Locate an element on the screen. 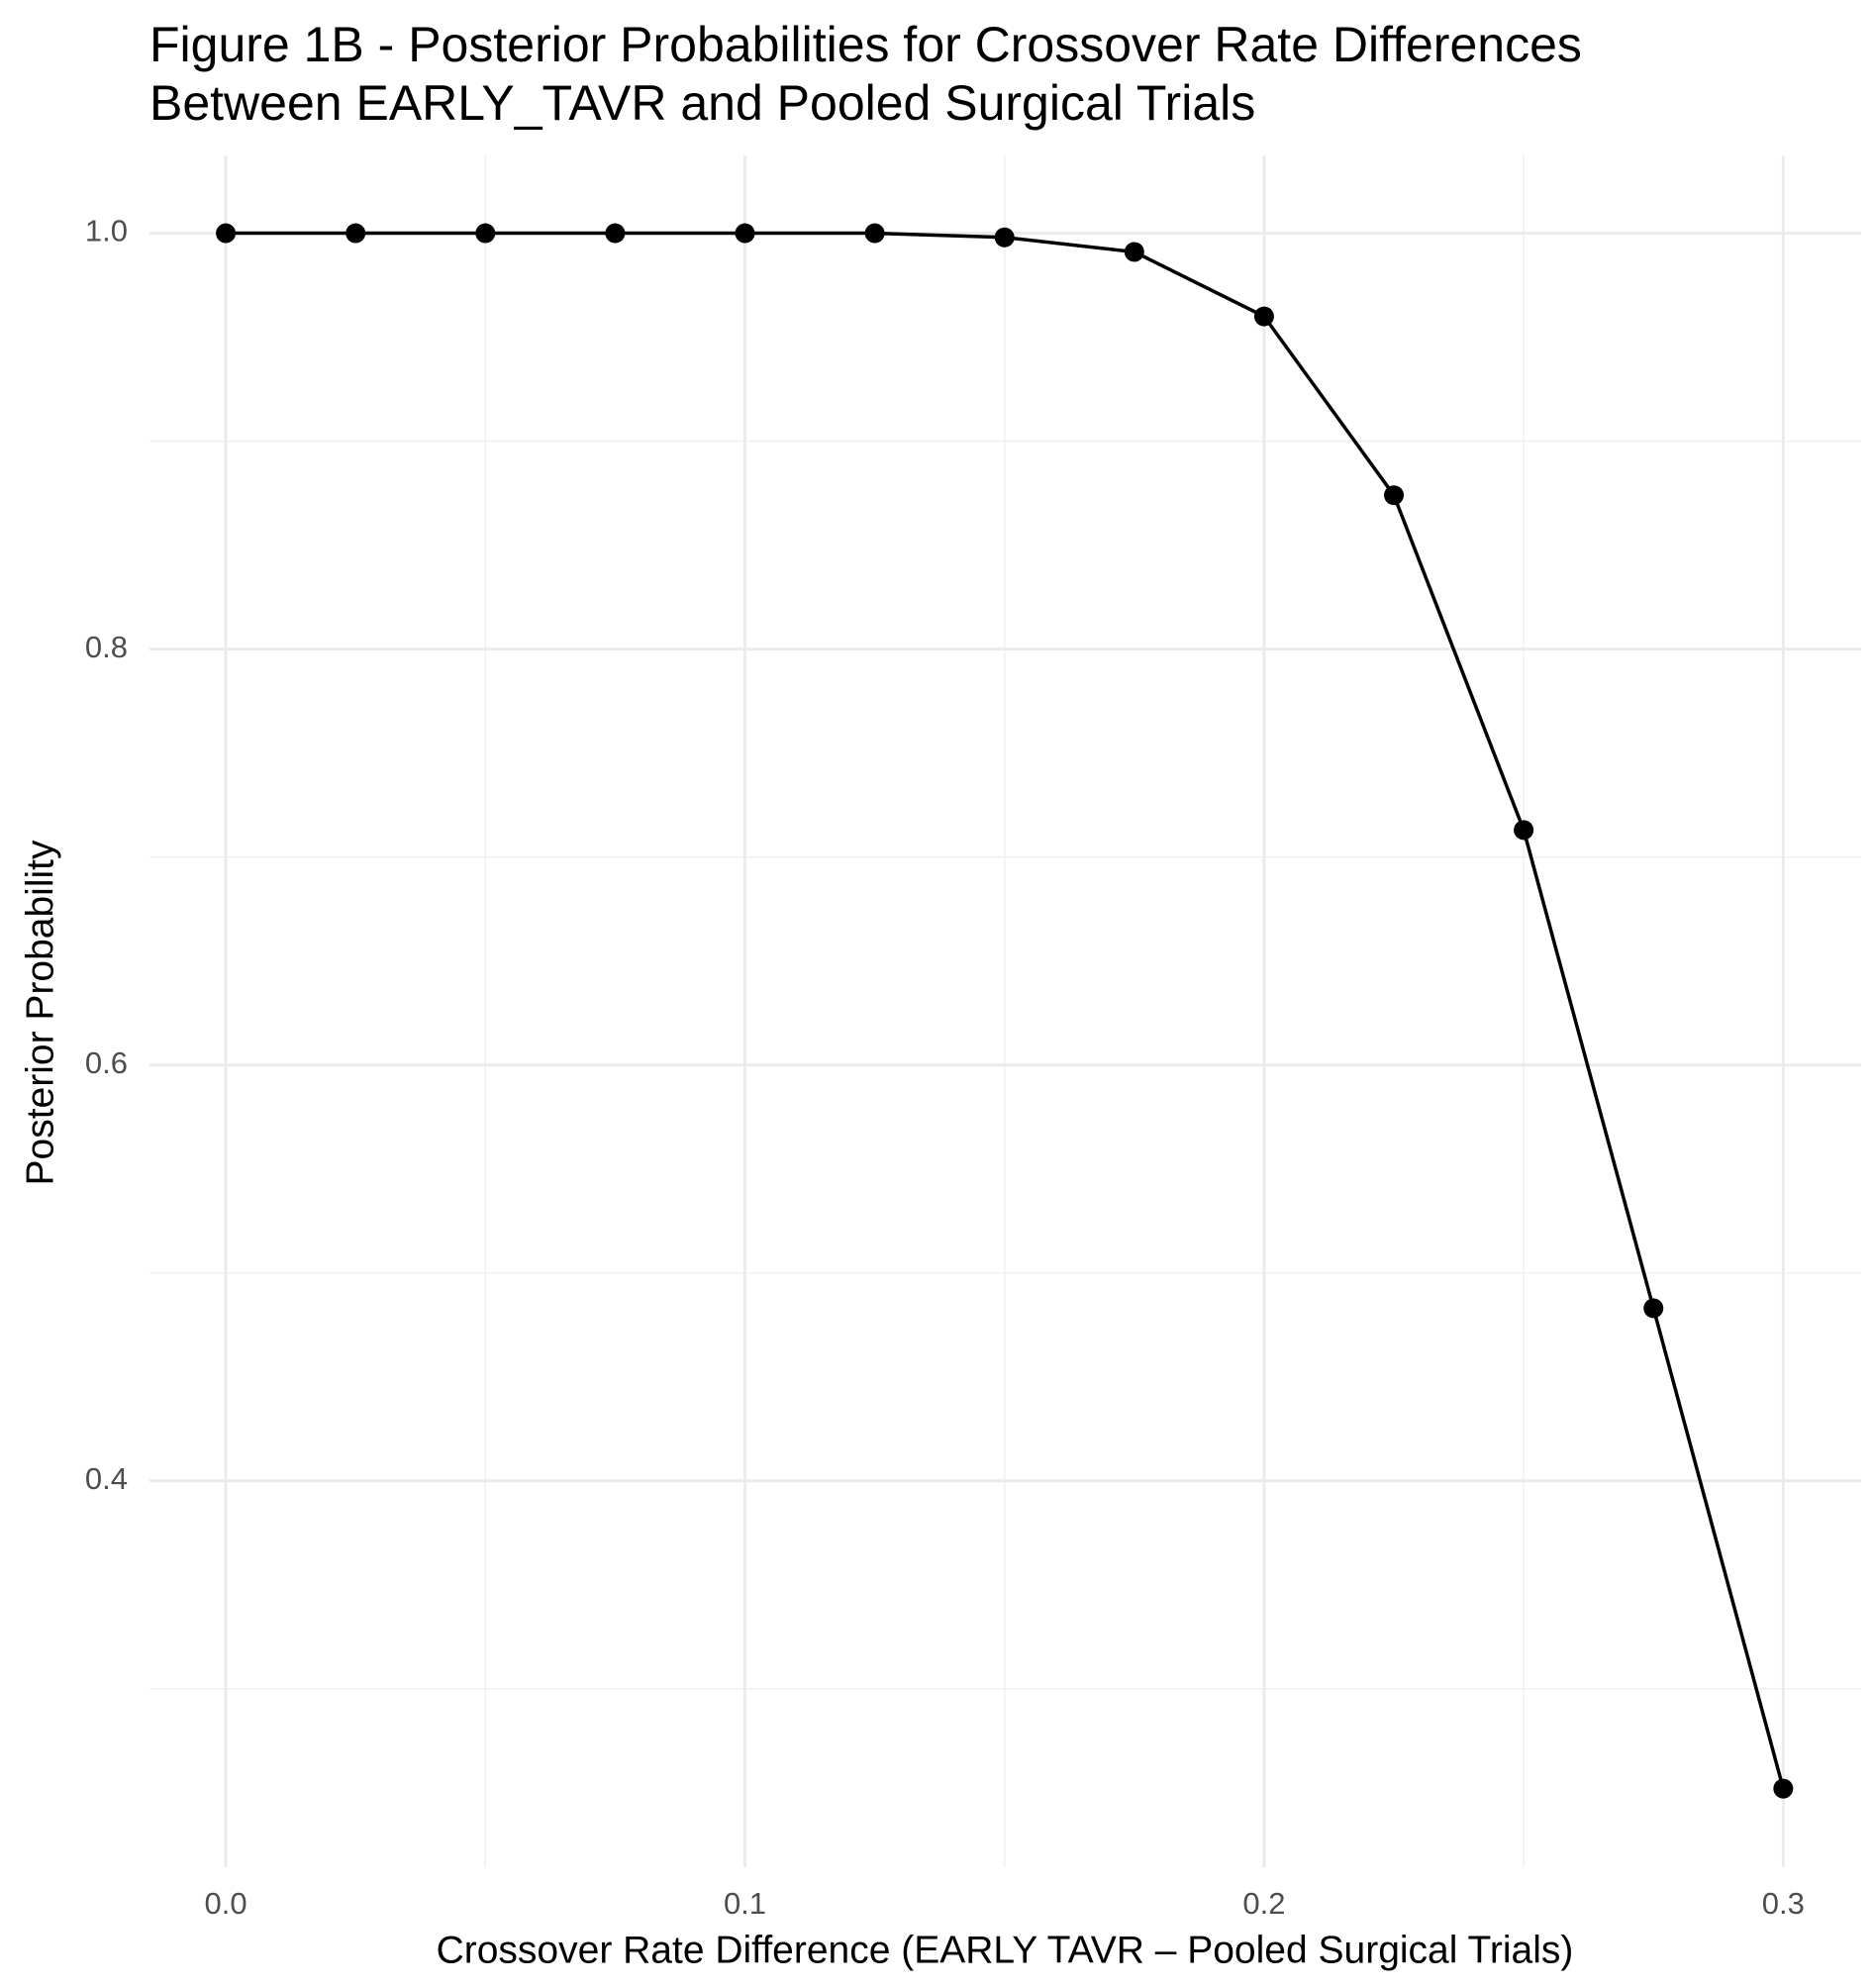 The image size is (1874, 1988). x-tick-label: 0.0 is located at coordinates (226, 1903).